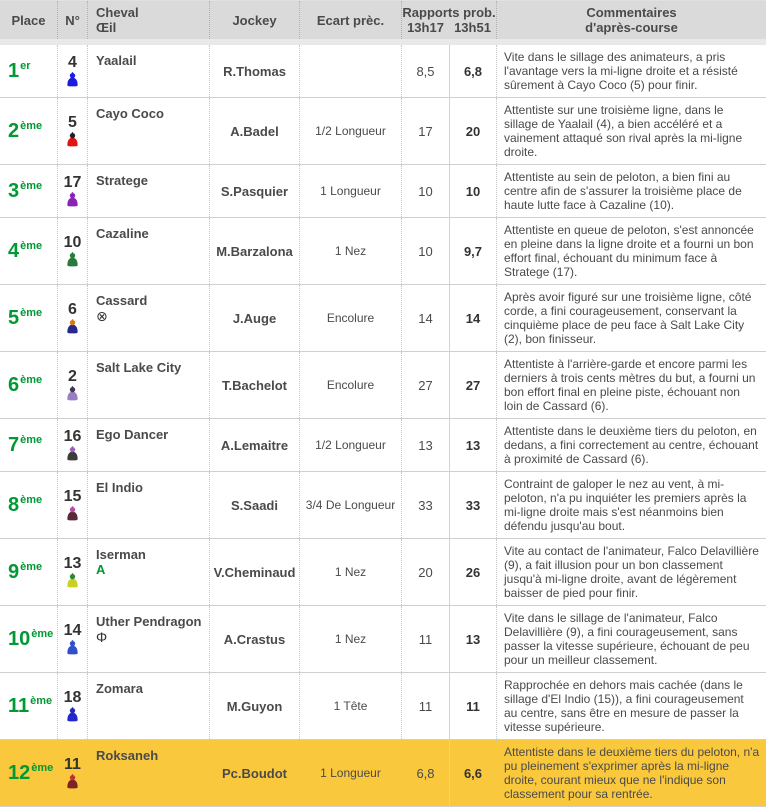  What do you see at coordinates (351, 773) in the screenshot?
I see `ecart-value: 1 Longueur` at bounding box center [351, 773].